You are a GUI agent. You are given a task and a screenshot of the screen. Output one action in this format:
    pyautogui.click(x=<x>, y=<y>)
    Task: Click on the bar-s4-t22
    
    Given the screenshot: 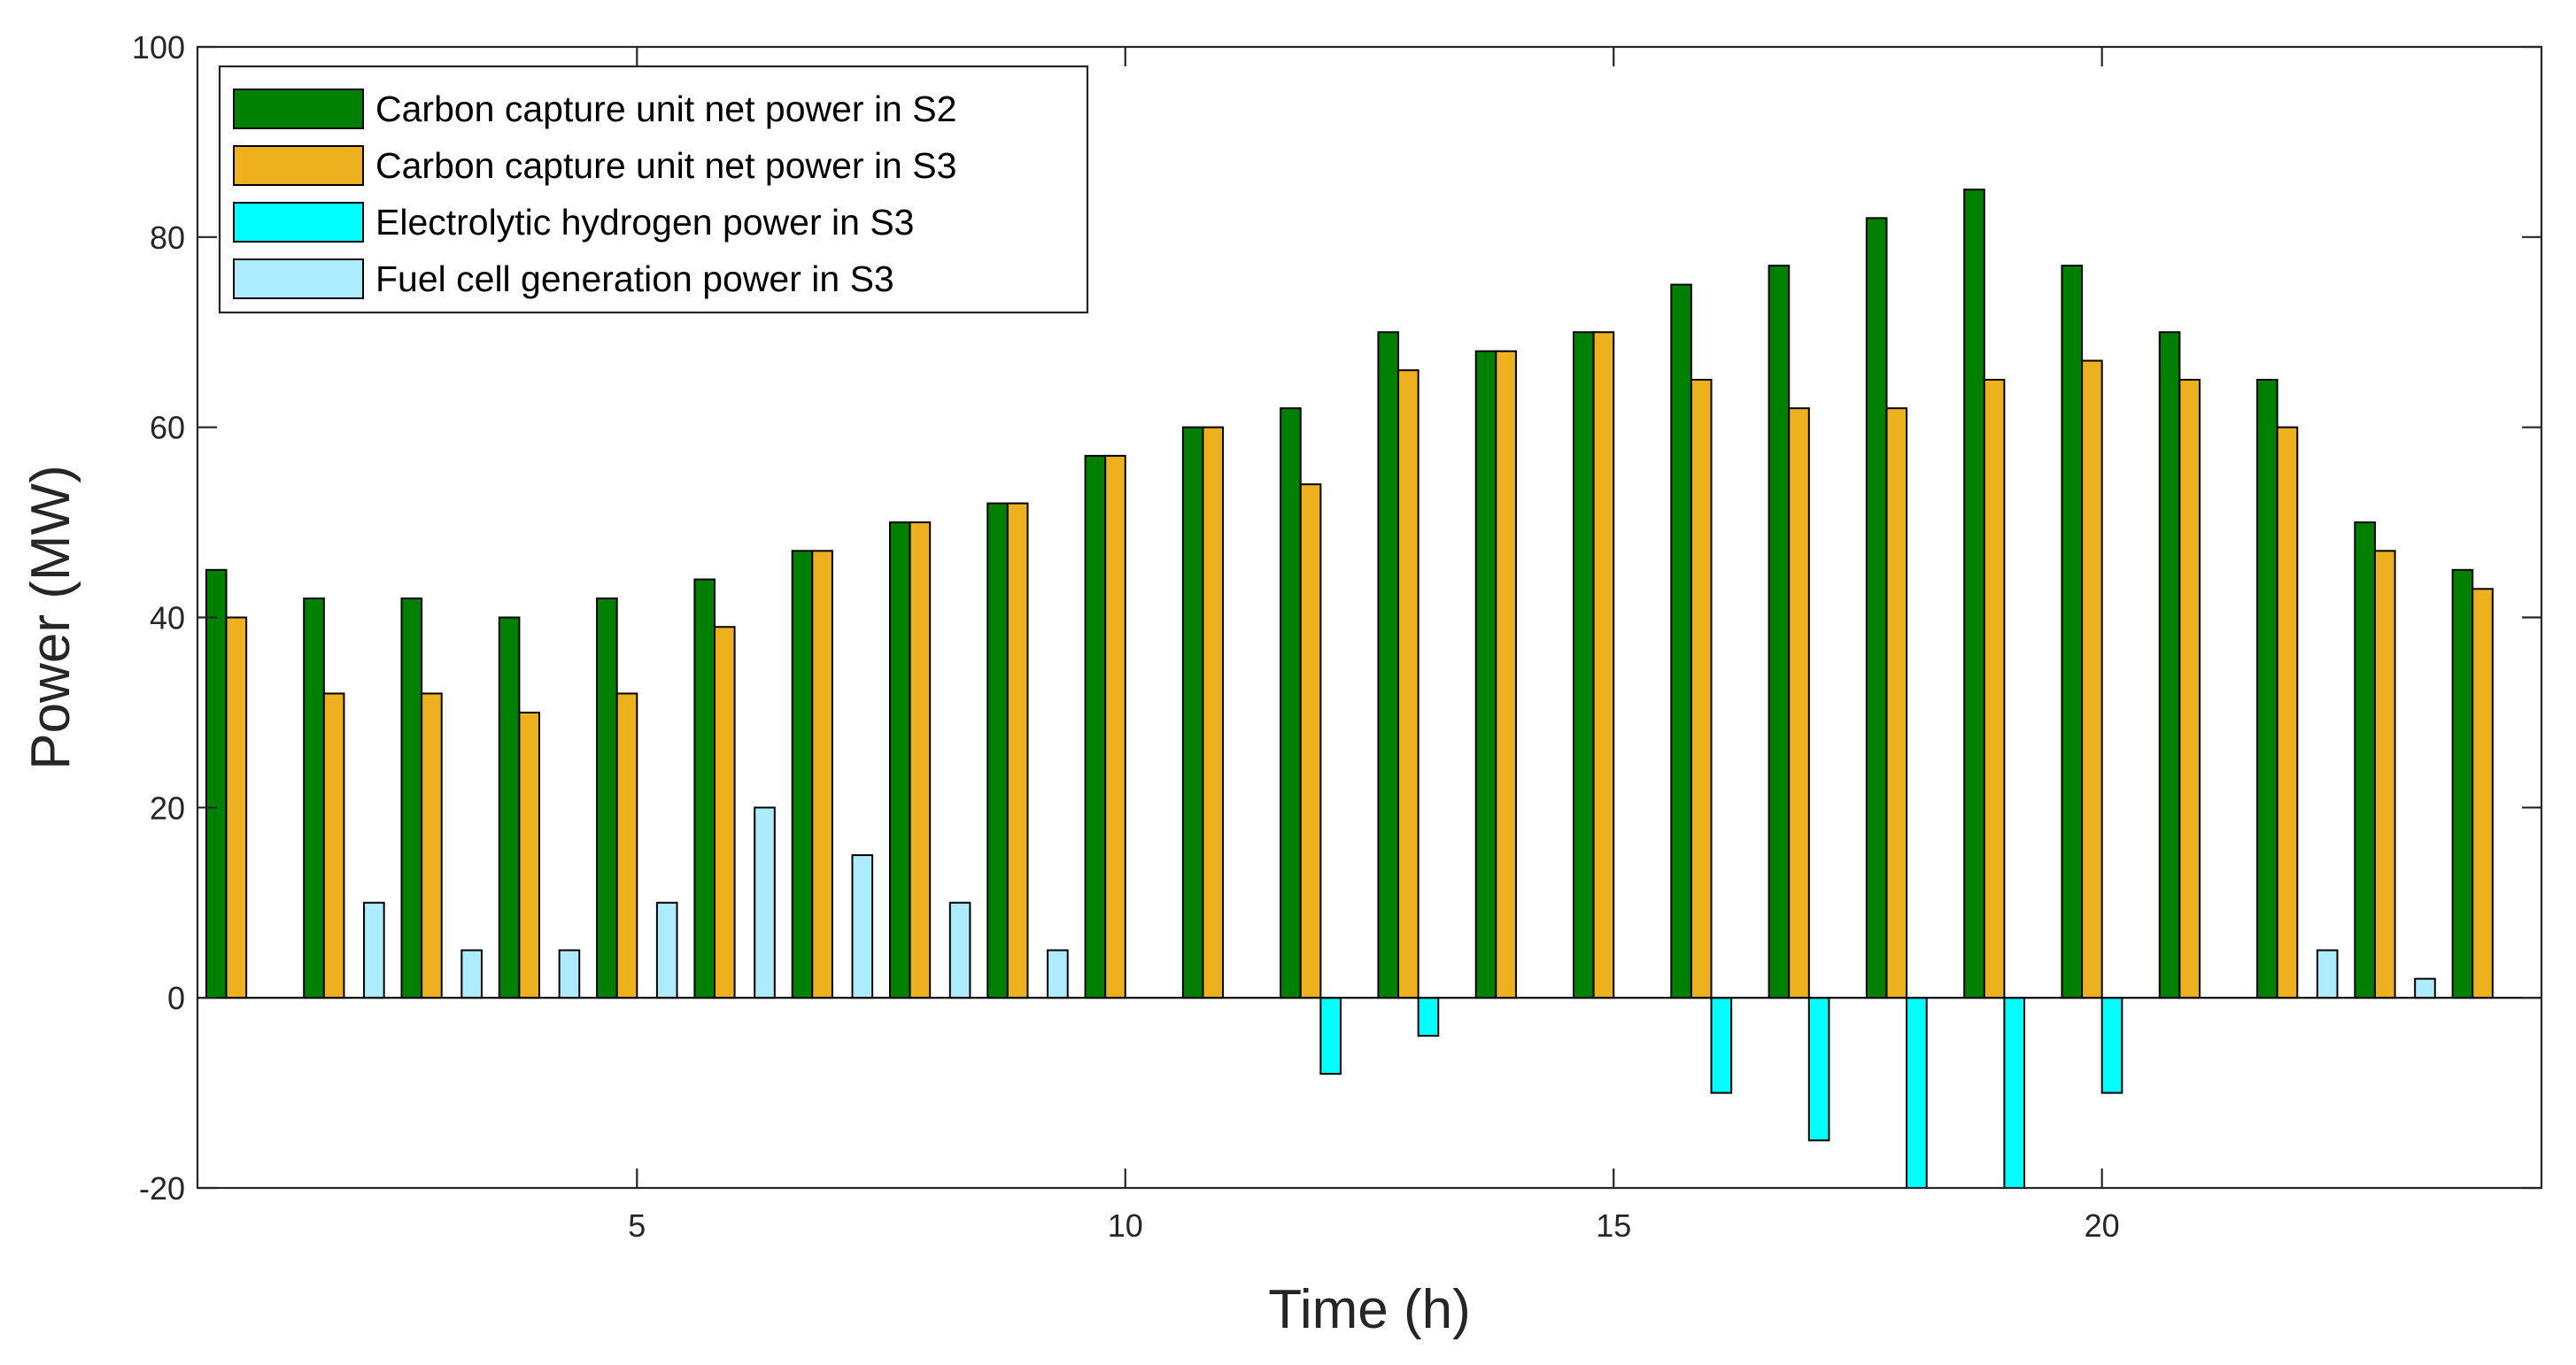 What is the action you would take?
    pyautogui.click(x=2327, y=974)
    